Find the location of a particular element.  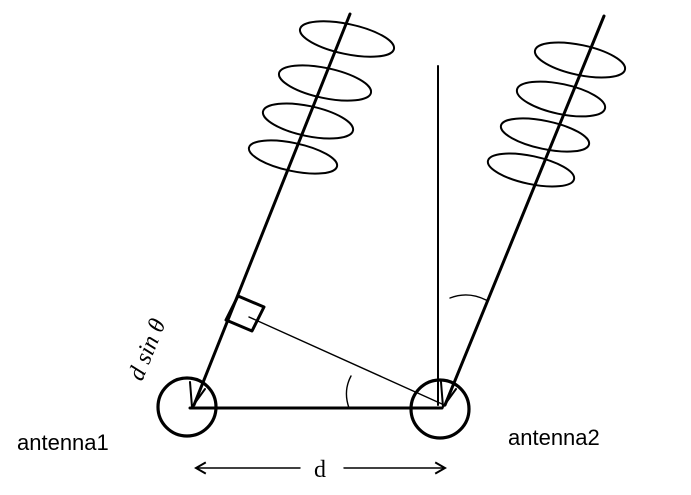

antenna1-ring is located at coordinates (187, 407).